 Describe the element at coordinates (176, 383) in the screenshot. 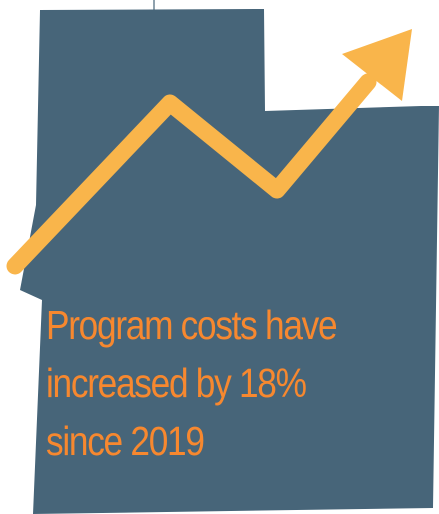

I see `caption-line-2: increased by 18%` at that location.